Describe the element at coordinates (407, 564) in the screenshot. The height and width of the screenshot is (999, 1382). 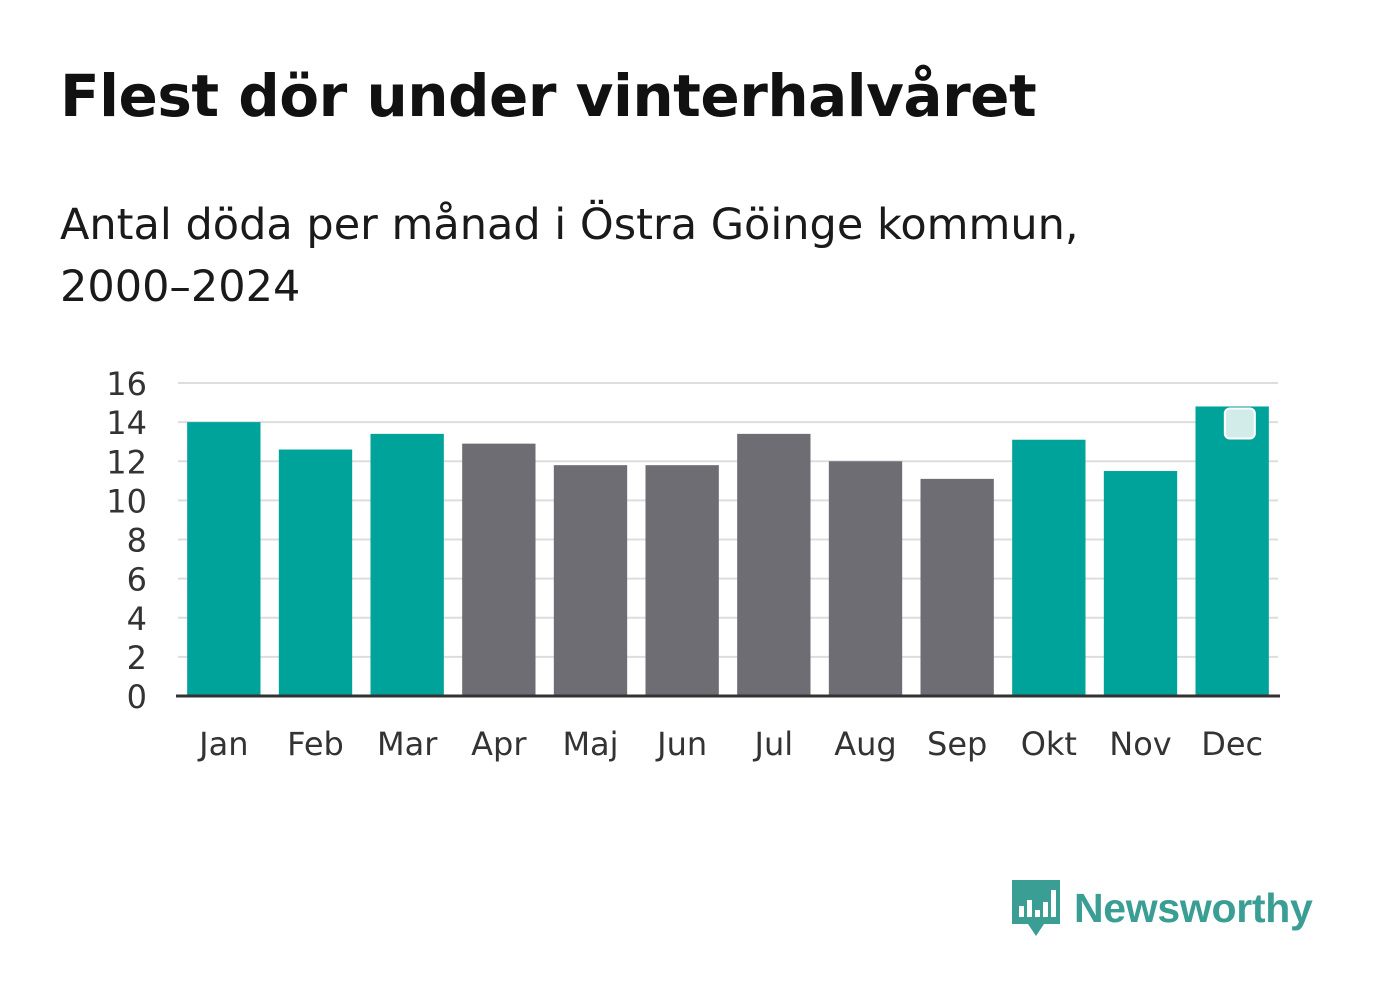
I see `bar-mar` at that location.